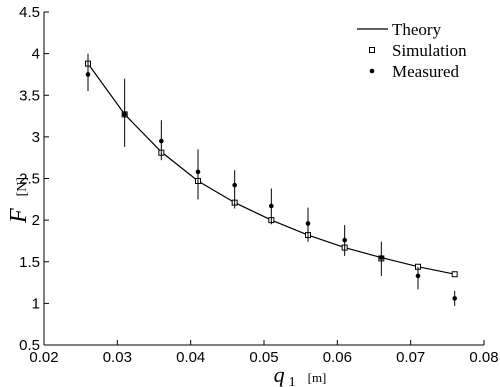 The width and height of the screenshot is (500, 387). Describe the element at coordinates (29, 345) in the screenshot. I see `y-tick-label: 0.5` at that location.